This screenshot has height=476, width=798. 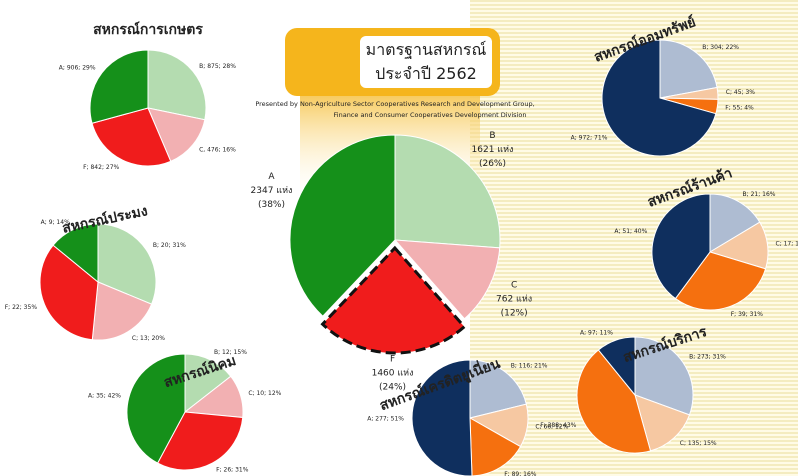 I want to click on slice-label: A; 35; 42%, so click(x=104, y=395).